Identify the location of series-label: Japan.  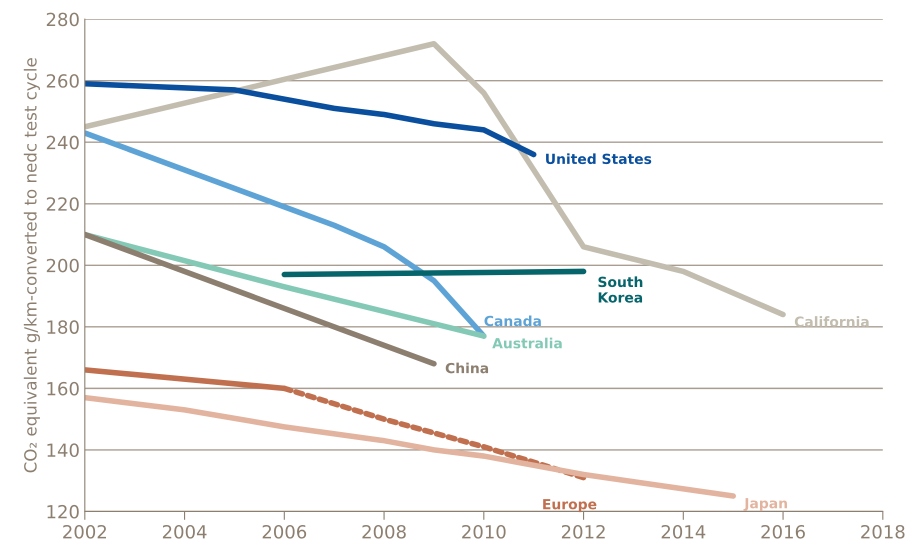
(765, 505).